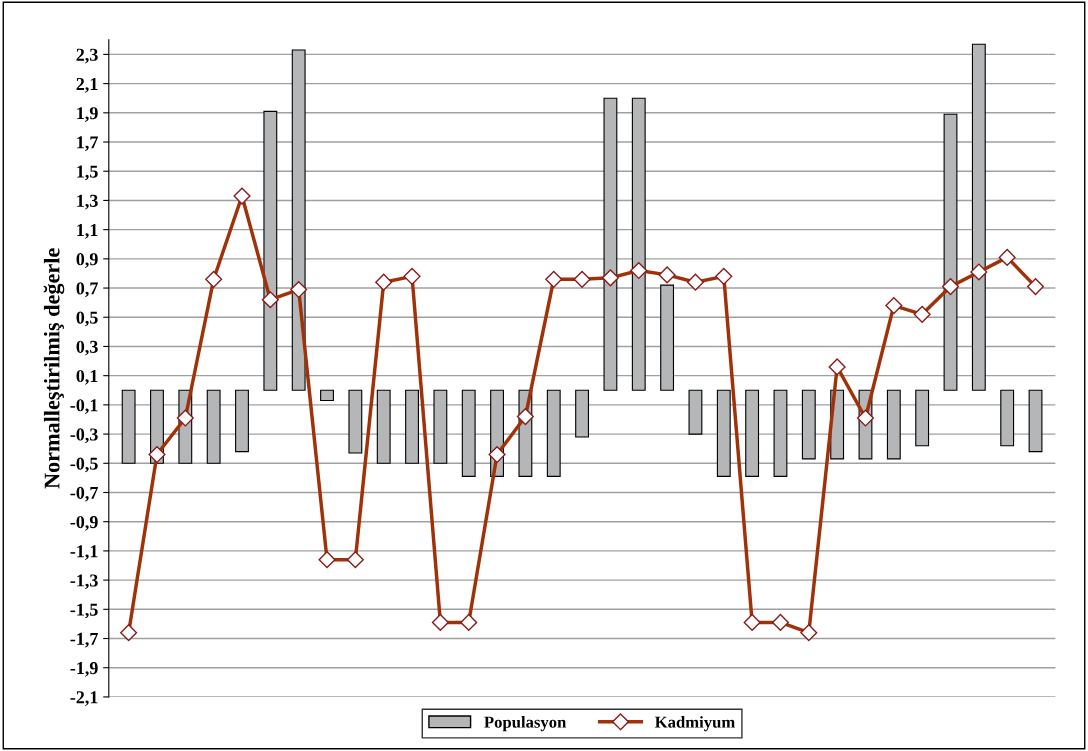 The height and width of the screenshot is (751, 1088). I want to click on y-tick-label: 1,5, so click(87, 173).